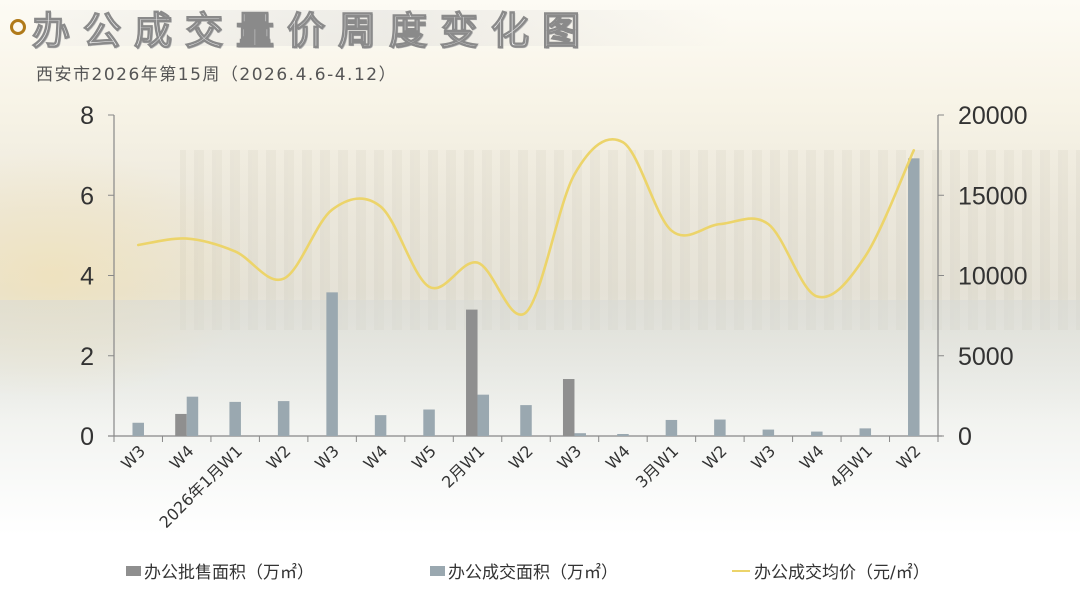 Image resolution: width=1080 pixels, height=608 pixels. What do you see at coordinates (741, 570) in the screenshot?
I see `legend-swatch-price` at bounding box center [741, 570].